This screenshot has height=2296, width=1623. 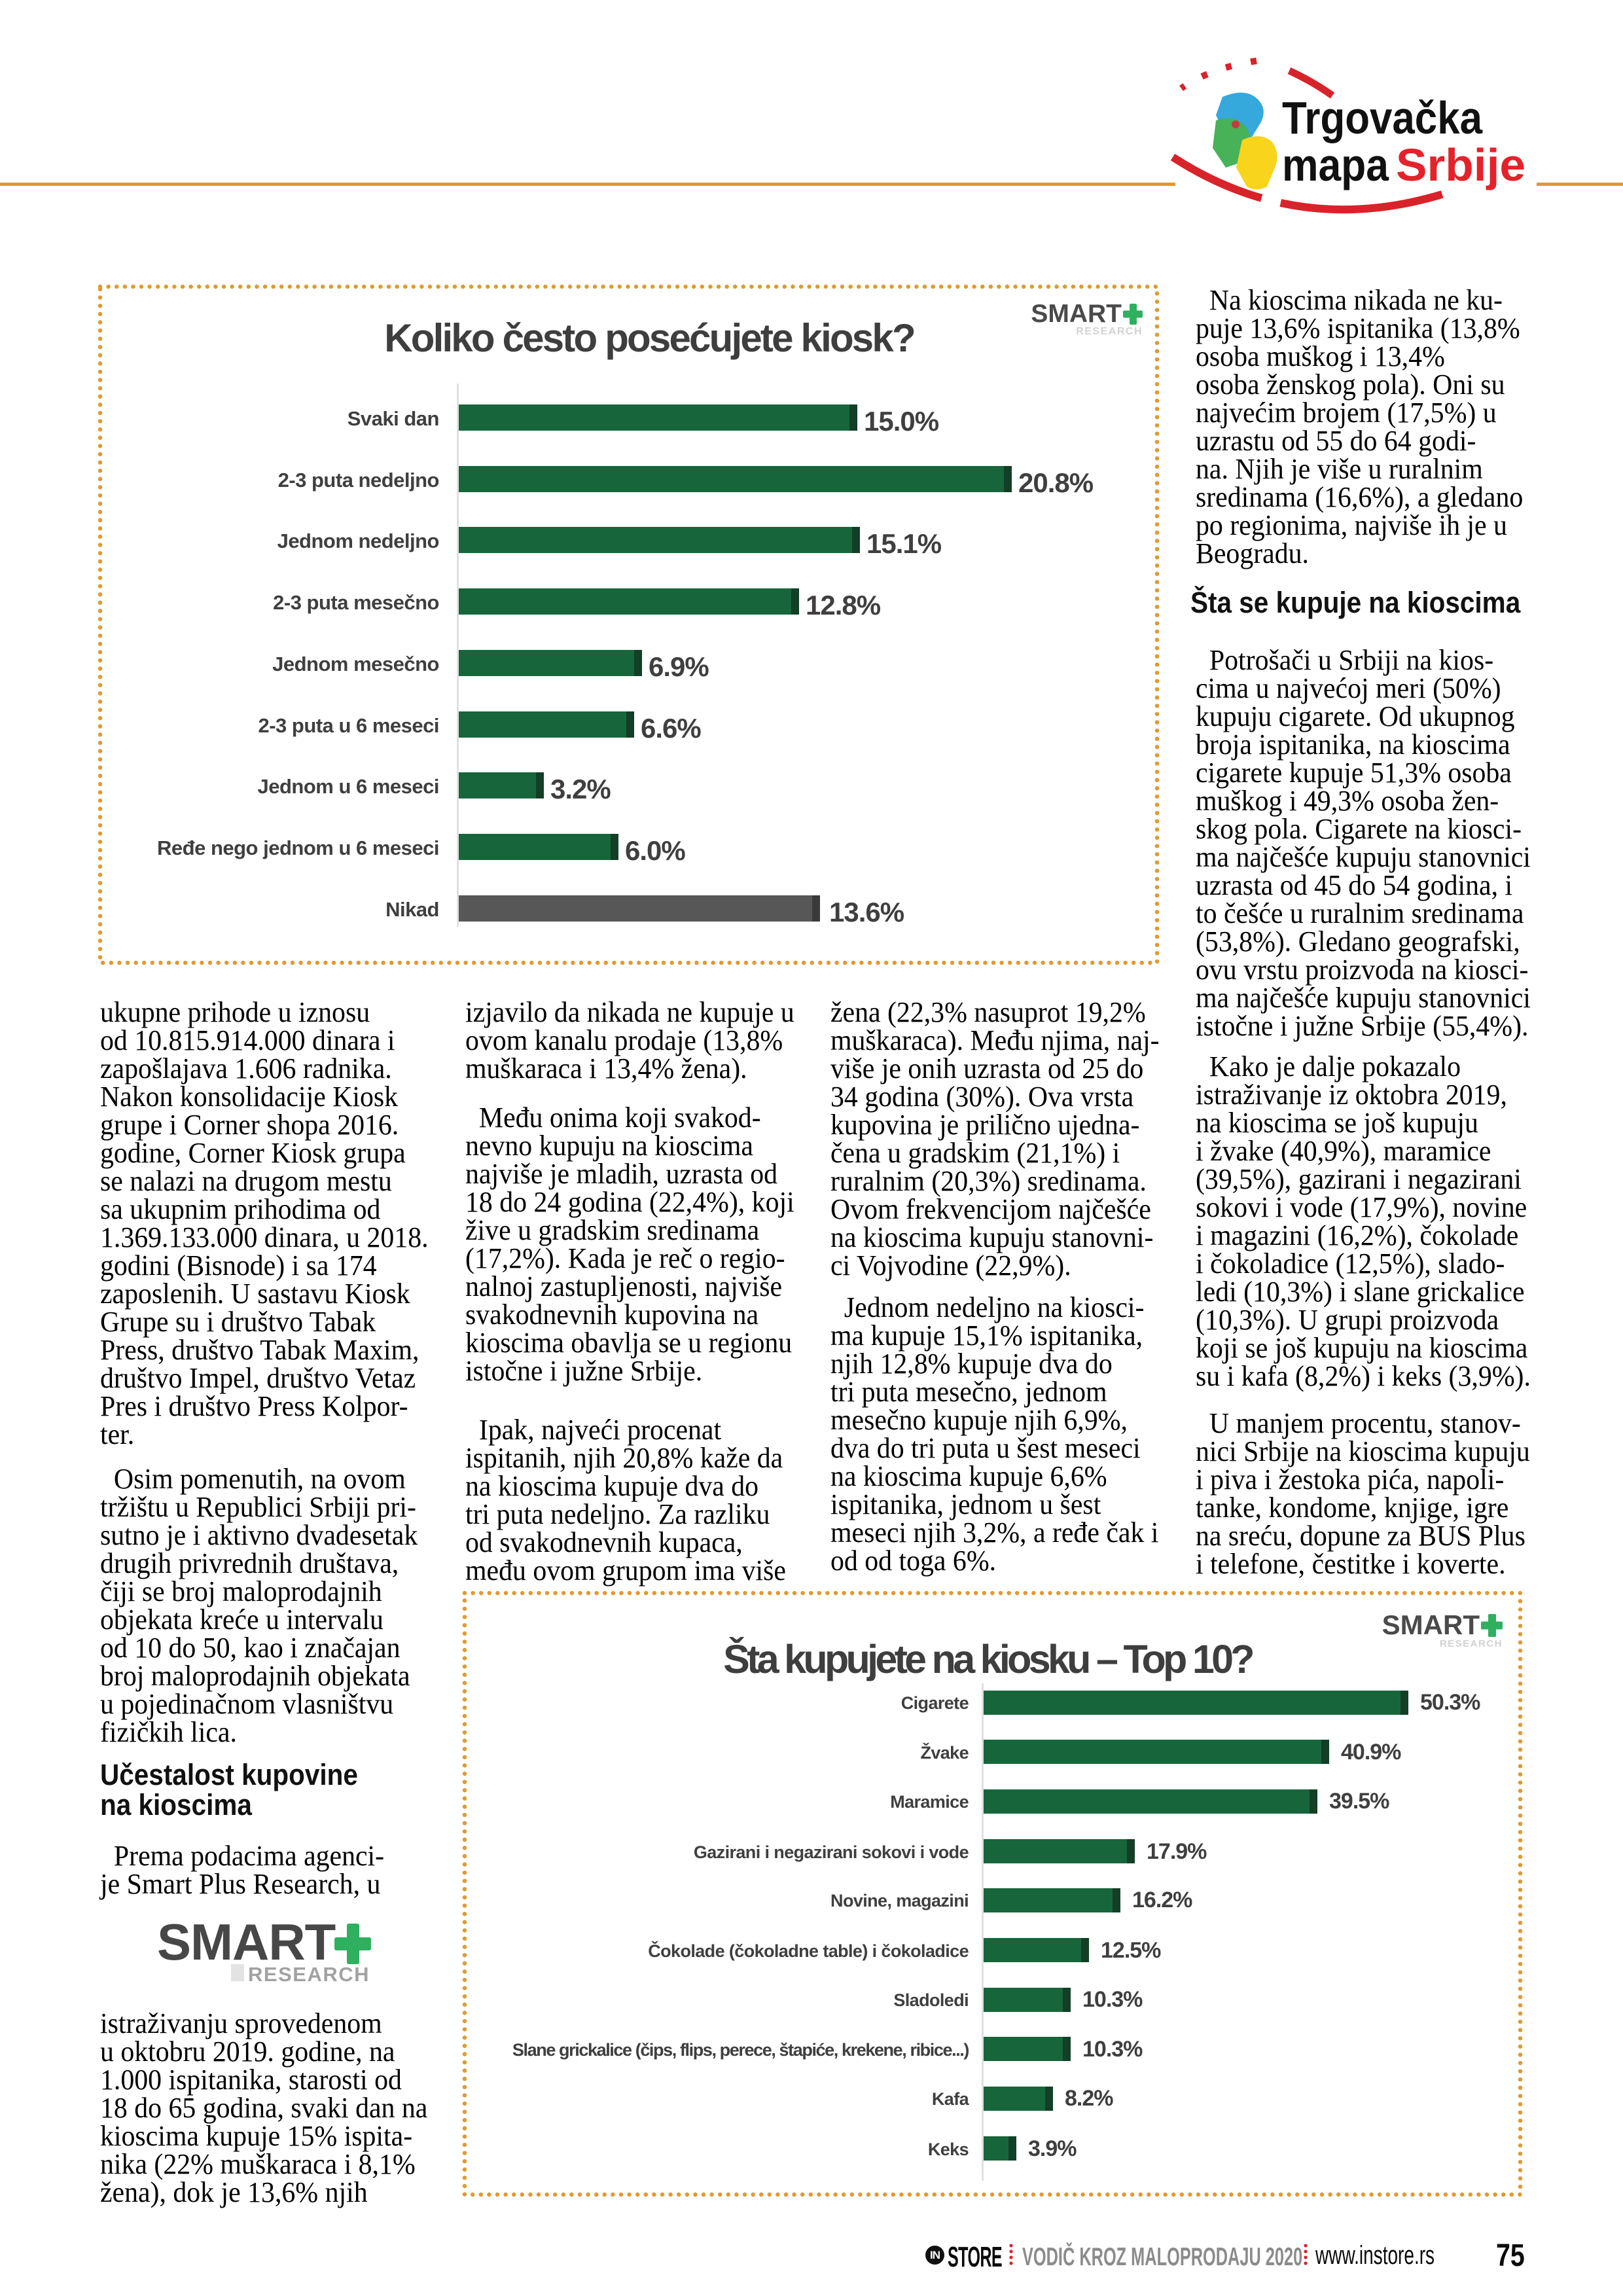 What do you see at coordinates (1461, 164) in the screenshot?
I see `svg-text: Srbije` at bounding box center [1461, 164].